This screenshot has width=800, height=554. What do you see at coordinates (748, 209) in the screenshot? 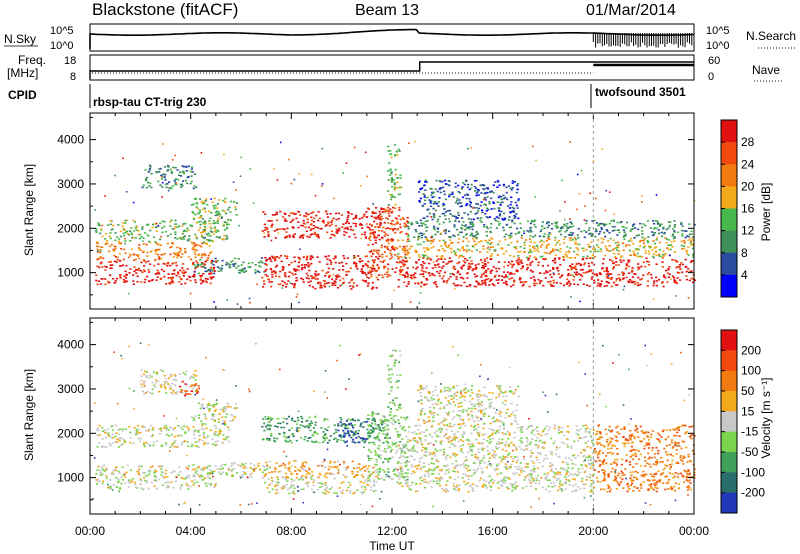
I see `colorbar-tick-label: 16` at bounding box center [748, 209].